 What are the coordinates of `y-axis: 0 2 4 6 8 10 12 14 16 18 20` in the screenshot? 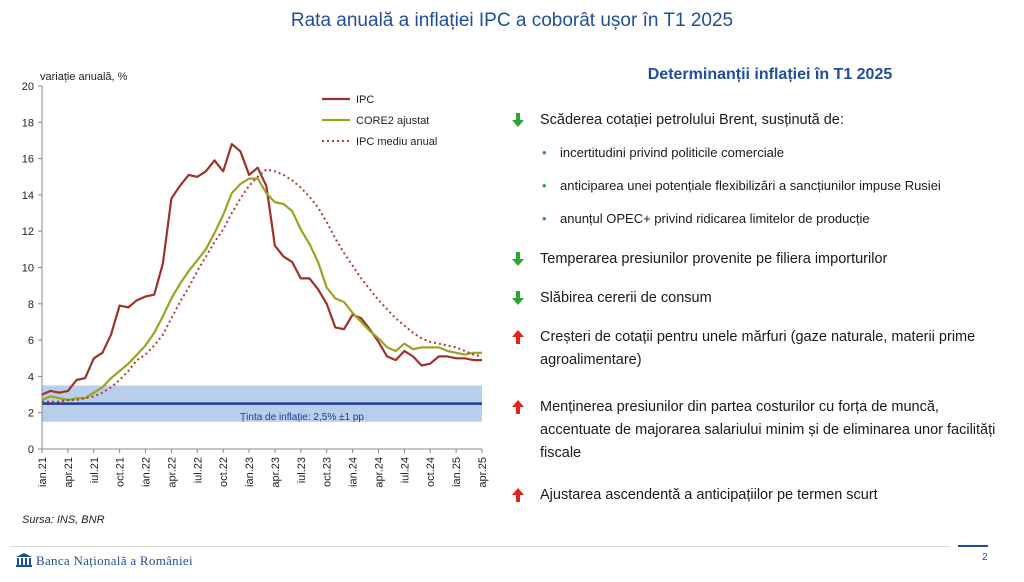 It's located at (32, 268).